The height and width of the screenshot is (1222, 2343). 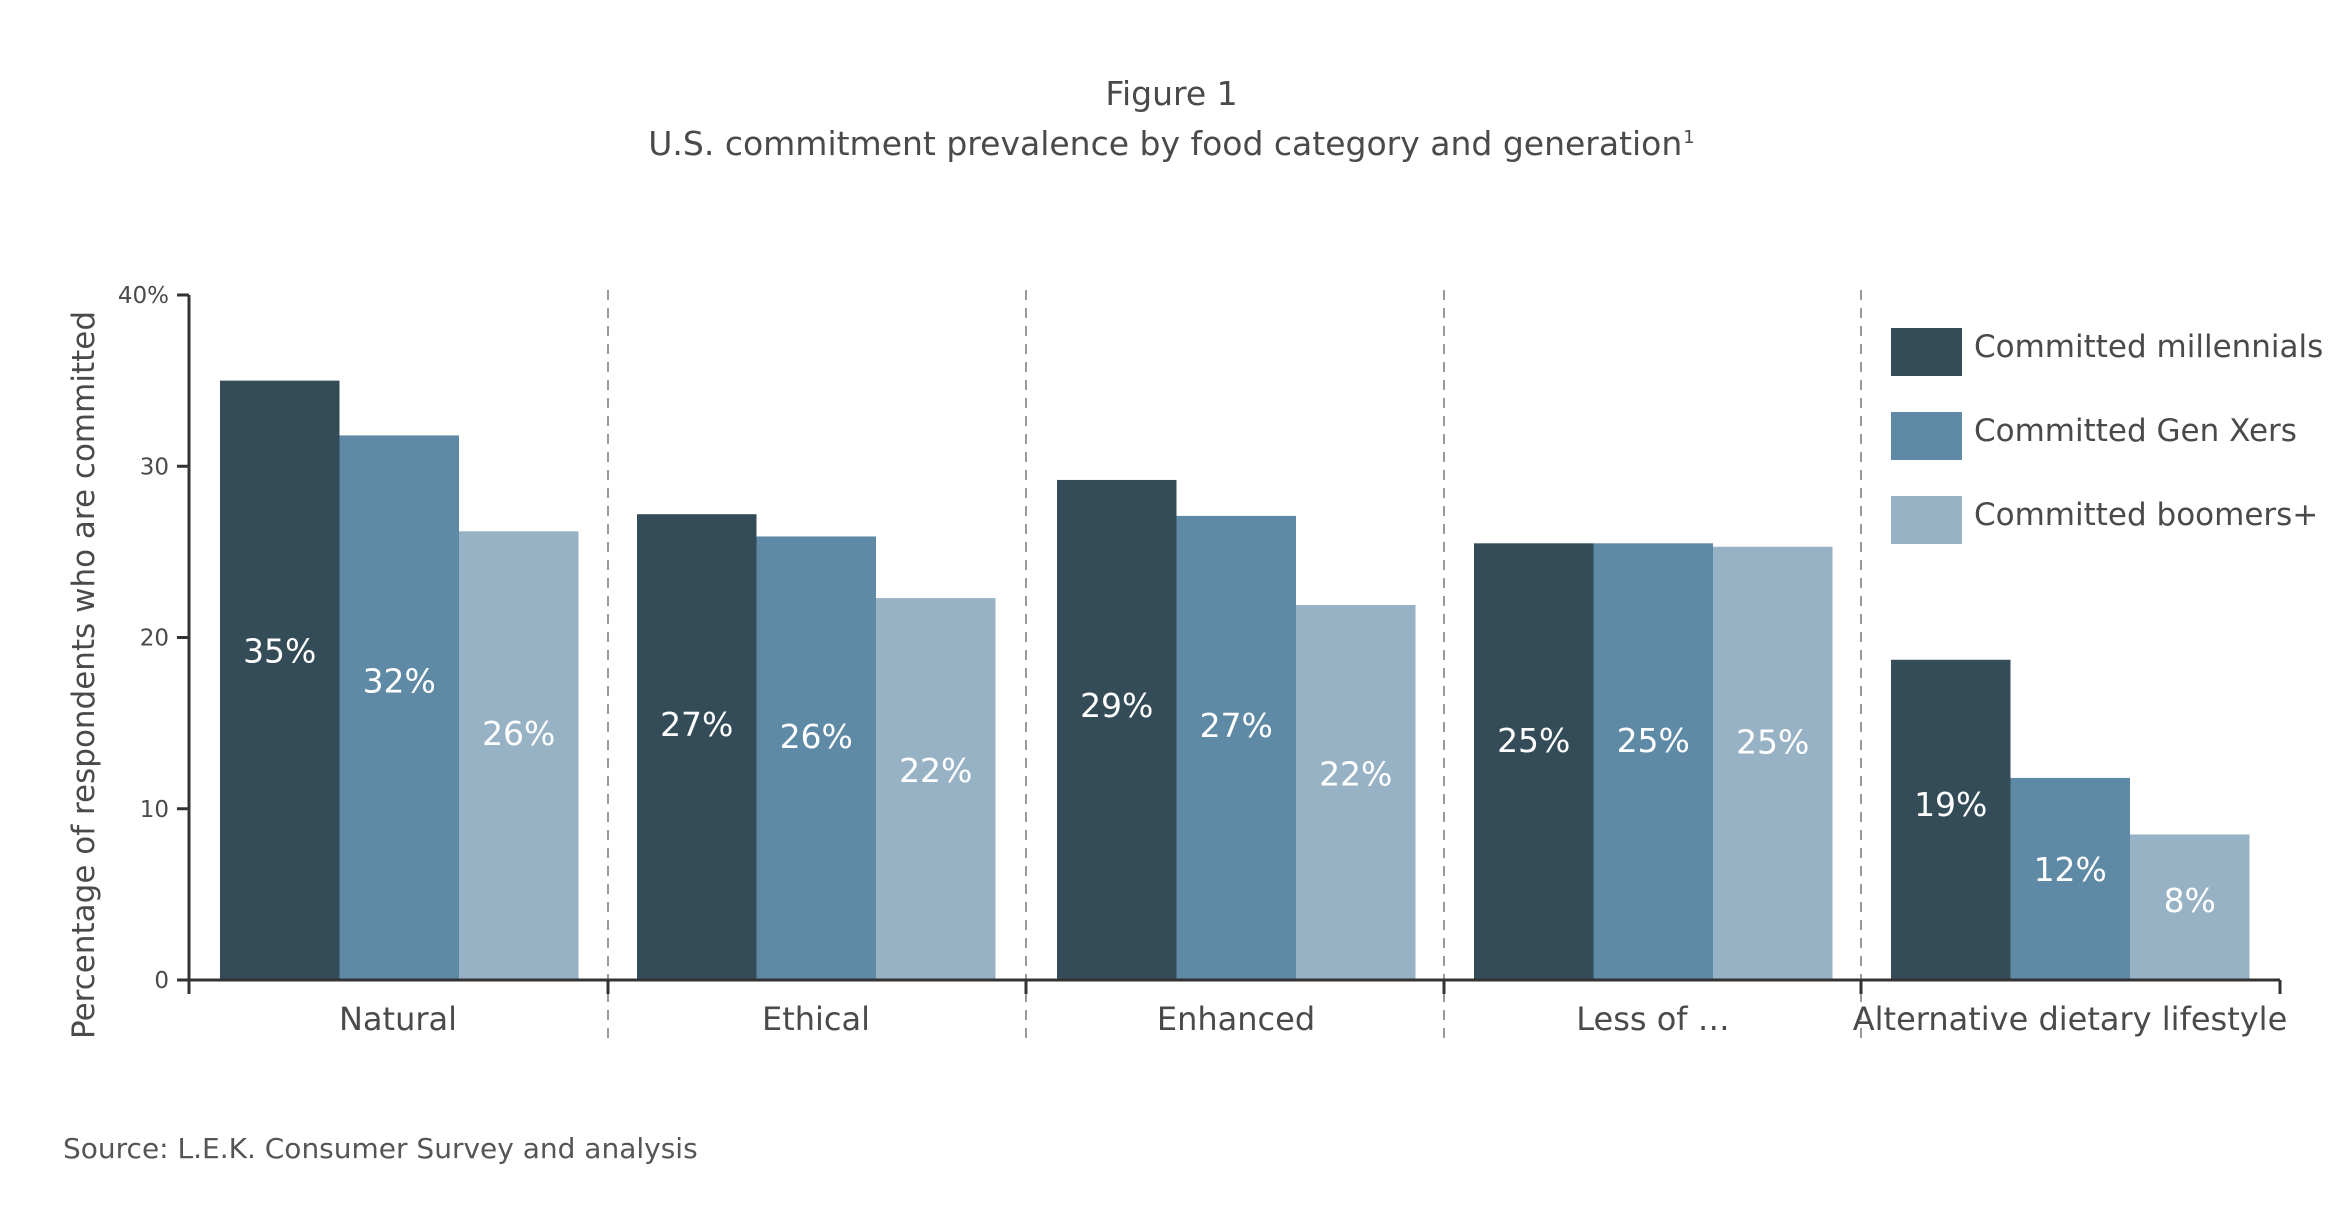 I want to click on data-label: 19%, so click(x=1950, y=804).